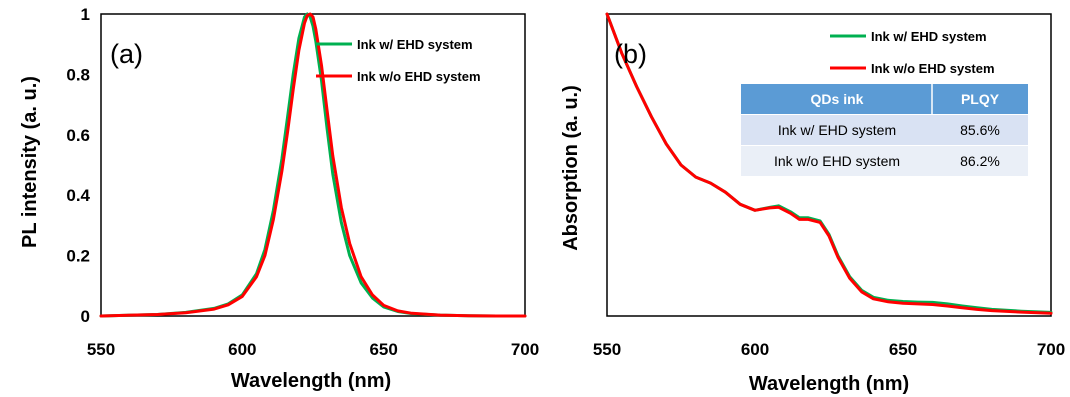 This screenshot has height=397, width=1070. I want to click on plqy-table-row-1-col1: Ink w/ EHD system, so click(837, 130).